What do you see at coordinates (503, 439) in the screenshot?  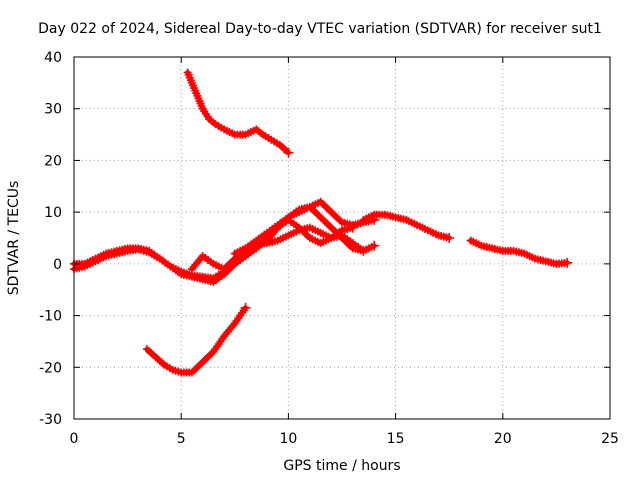 I see `x-tick-label: 20` at bounding box center [503, 439].